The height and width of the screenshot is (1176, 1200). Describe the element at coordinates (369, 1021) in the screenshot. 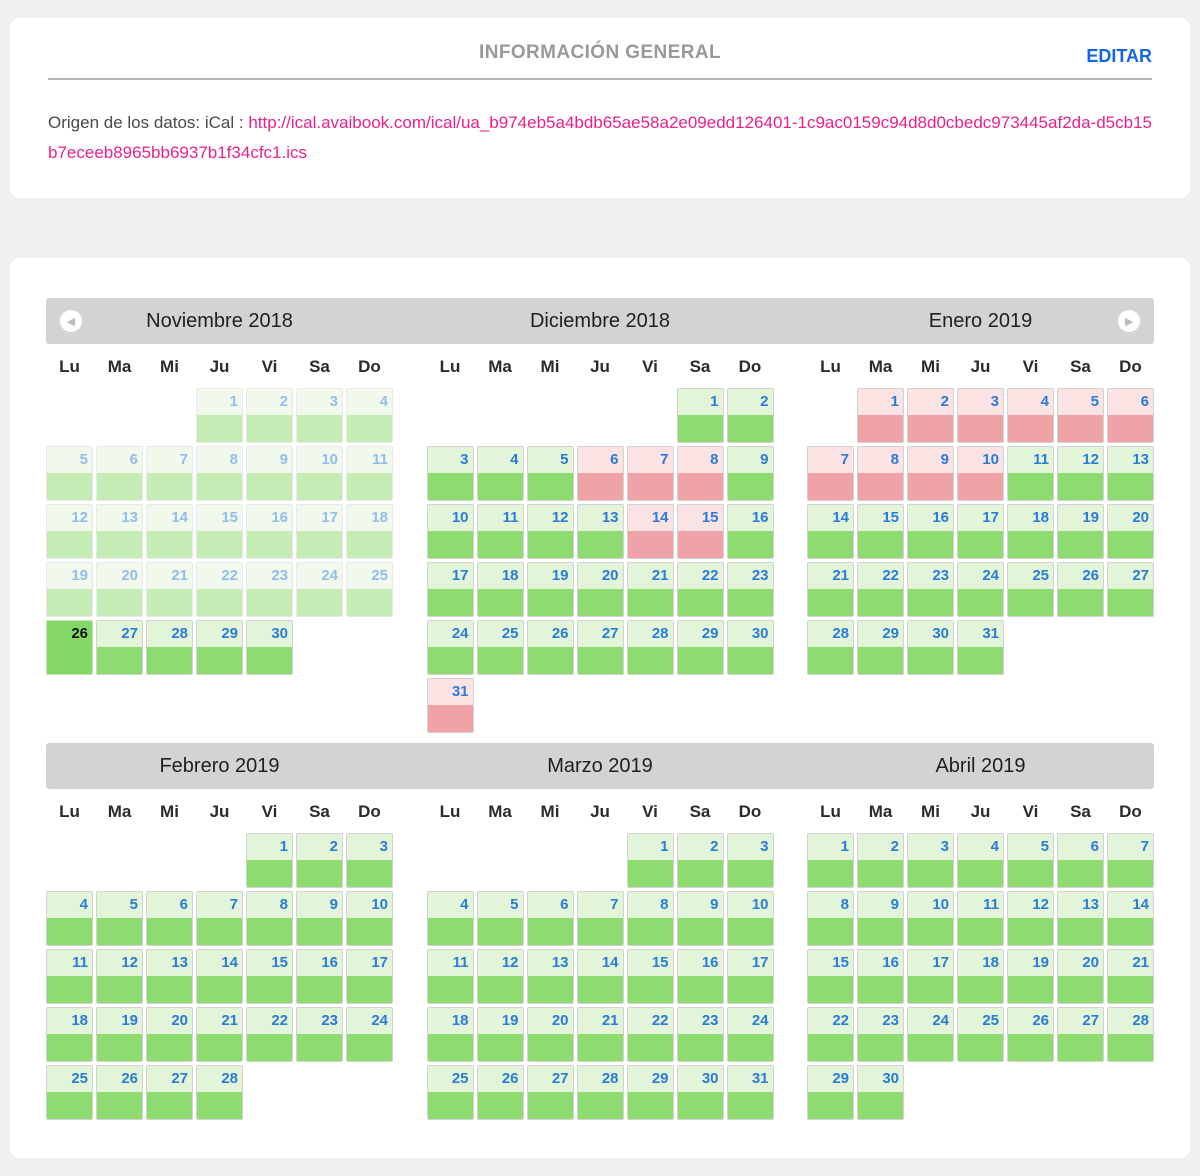

I see `day-number: 24` at that location.